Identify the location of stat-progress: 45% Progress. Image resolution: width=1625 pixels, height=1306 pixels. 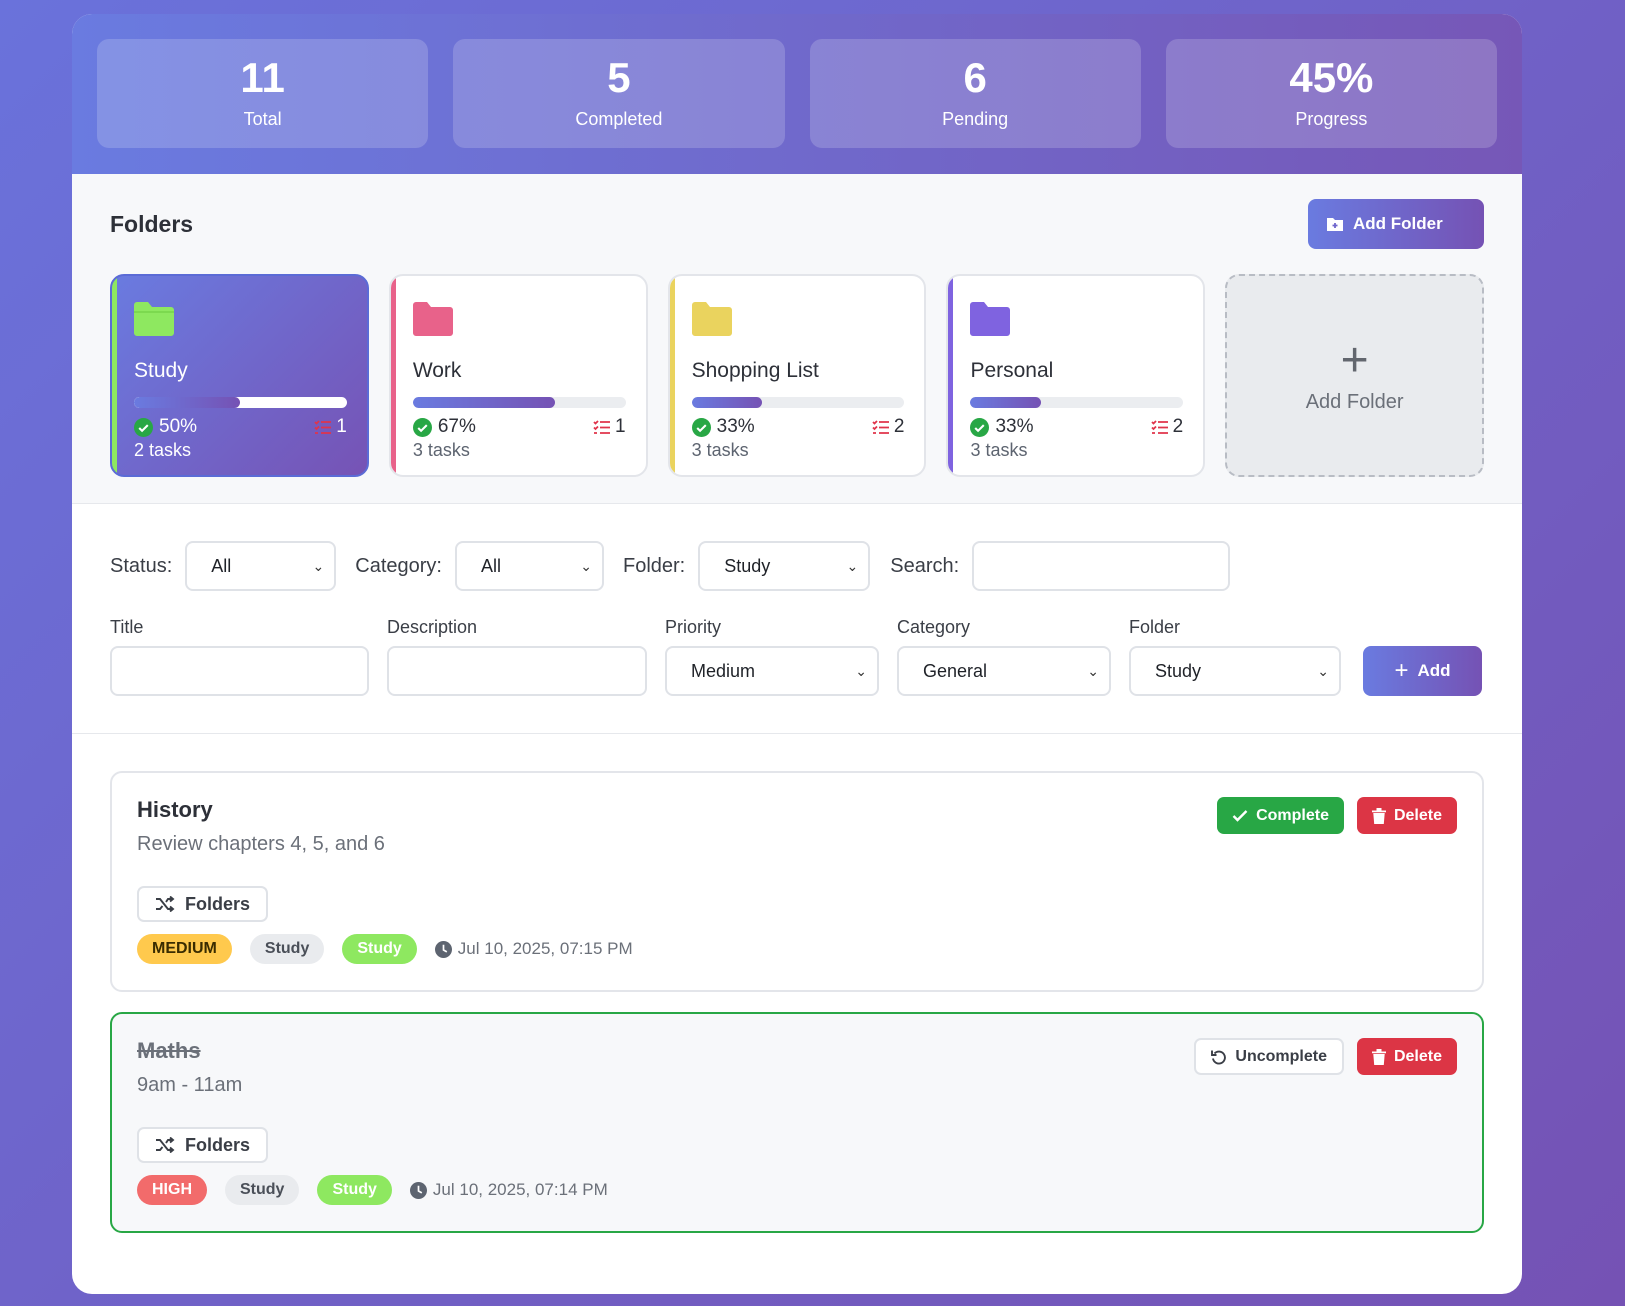
(1331, 93).